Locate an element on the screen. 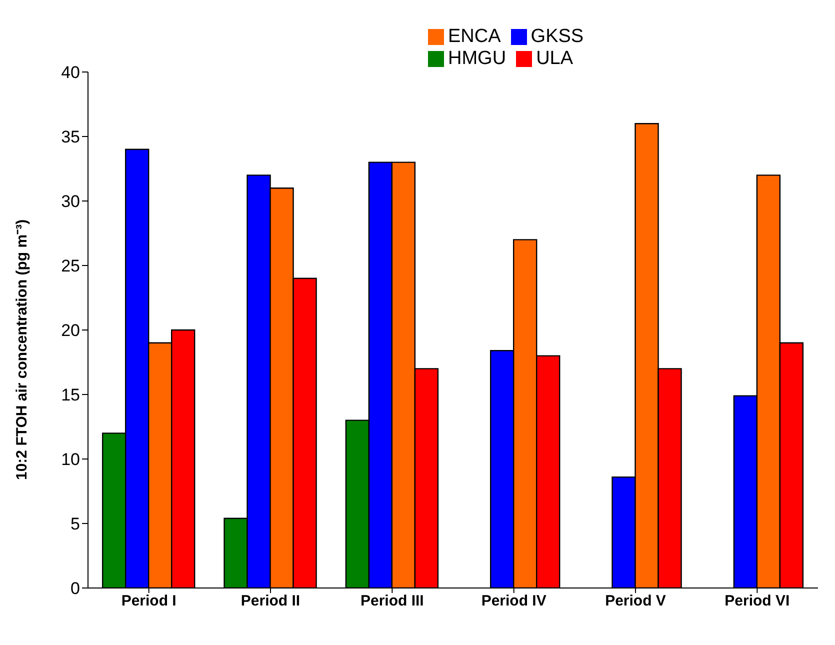 Image resolution: width=835 pixels, height=645 pixels. y-tick-label: 40 is located at coordinates (70, 72).